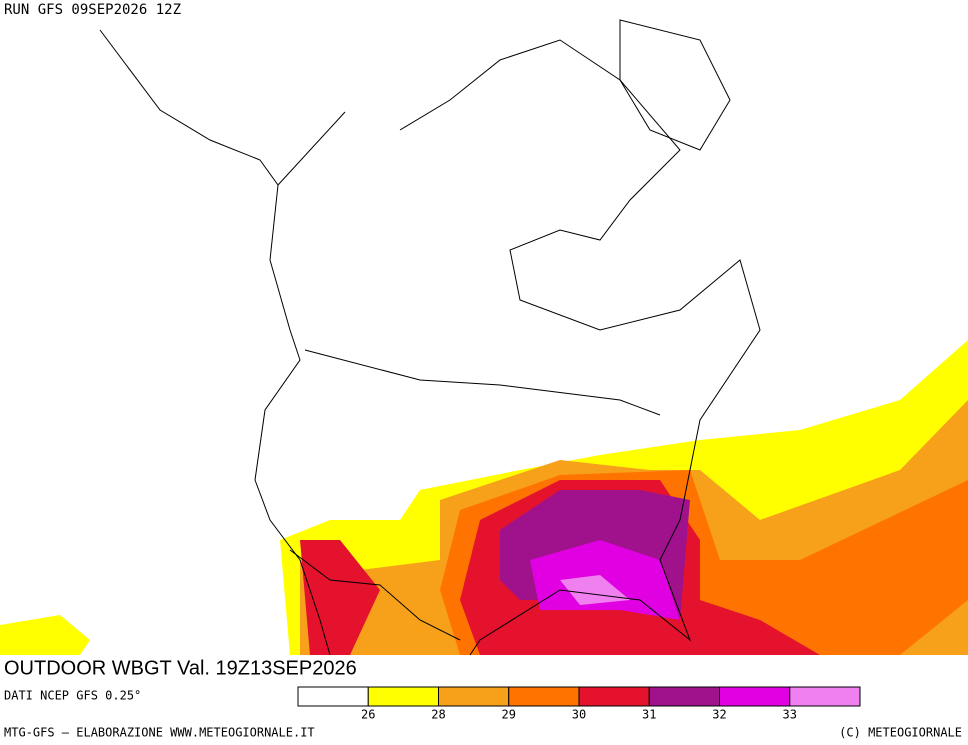 The image size is (968, 745). Describe the element at coordinates (368, 715) in the screenshot. I see `colorbar-label: 26` at that location.